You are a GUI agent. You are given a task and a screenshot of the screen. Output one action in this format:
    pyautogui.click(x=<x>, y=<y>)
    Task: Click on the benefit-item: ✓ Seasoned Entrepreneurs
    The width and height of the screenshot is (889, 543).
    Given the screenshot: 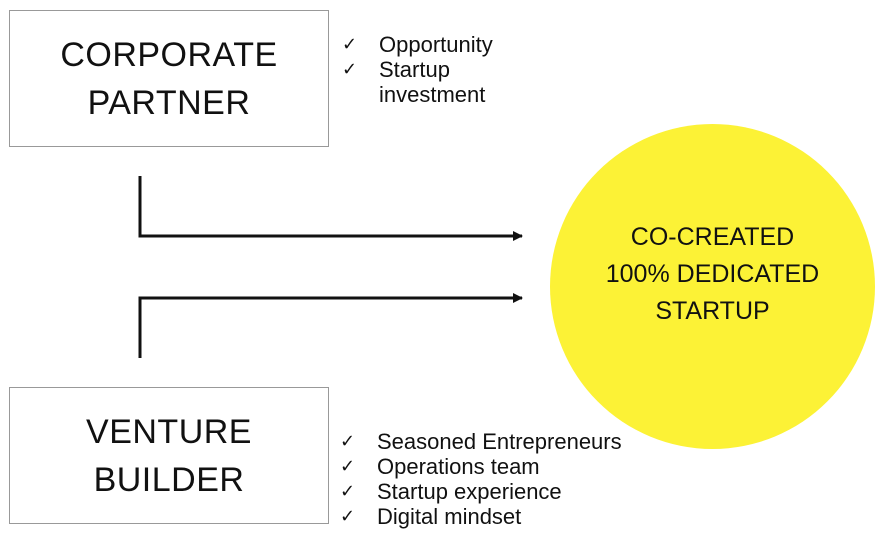 What is the action you would take?
    pyautogui.click(x=481, y=441)
    